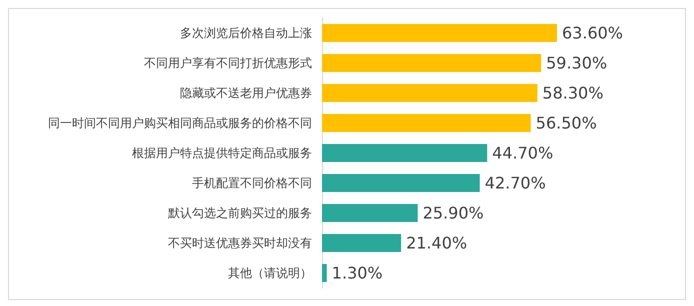 Image resolution: width=694 pixels, height=306 pixels. Describe the element at coordinates (246, 93) in the screenshot. I see `y-tick-label: 隐藏或不送老用户优惠券` at that location.